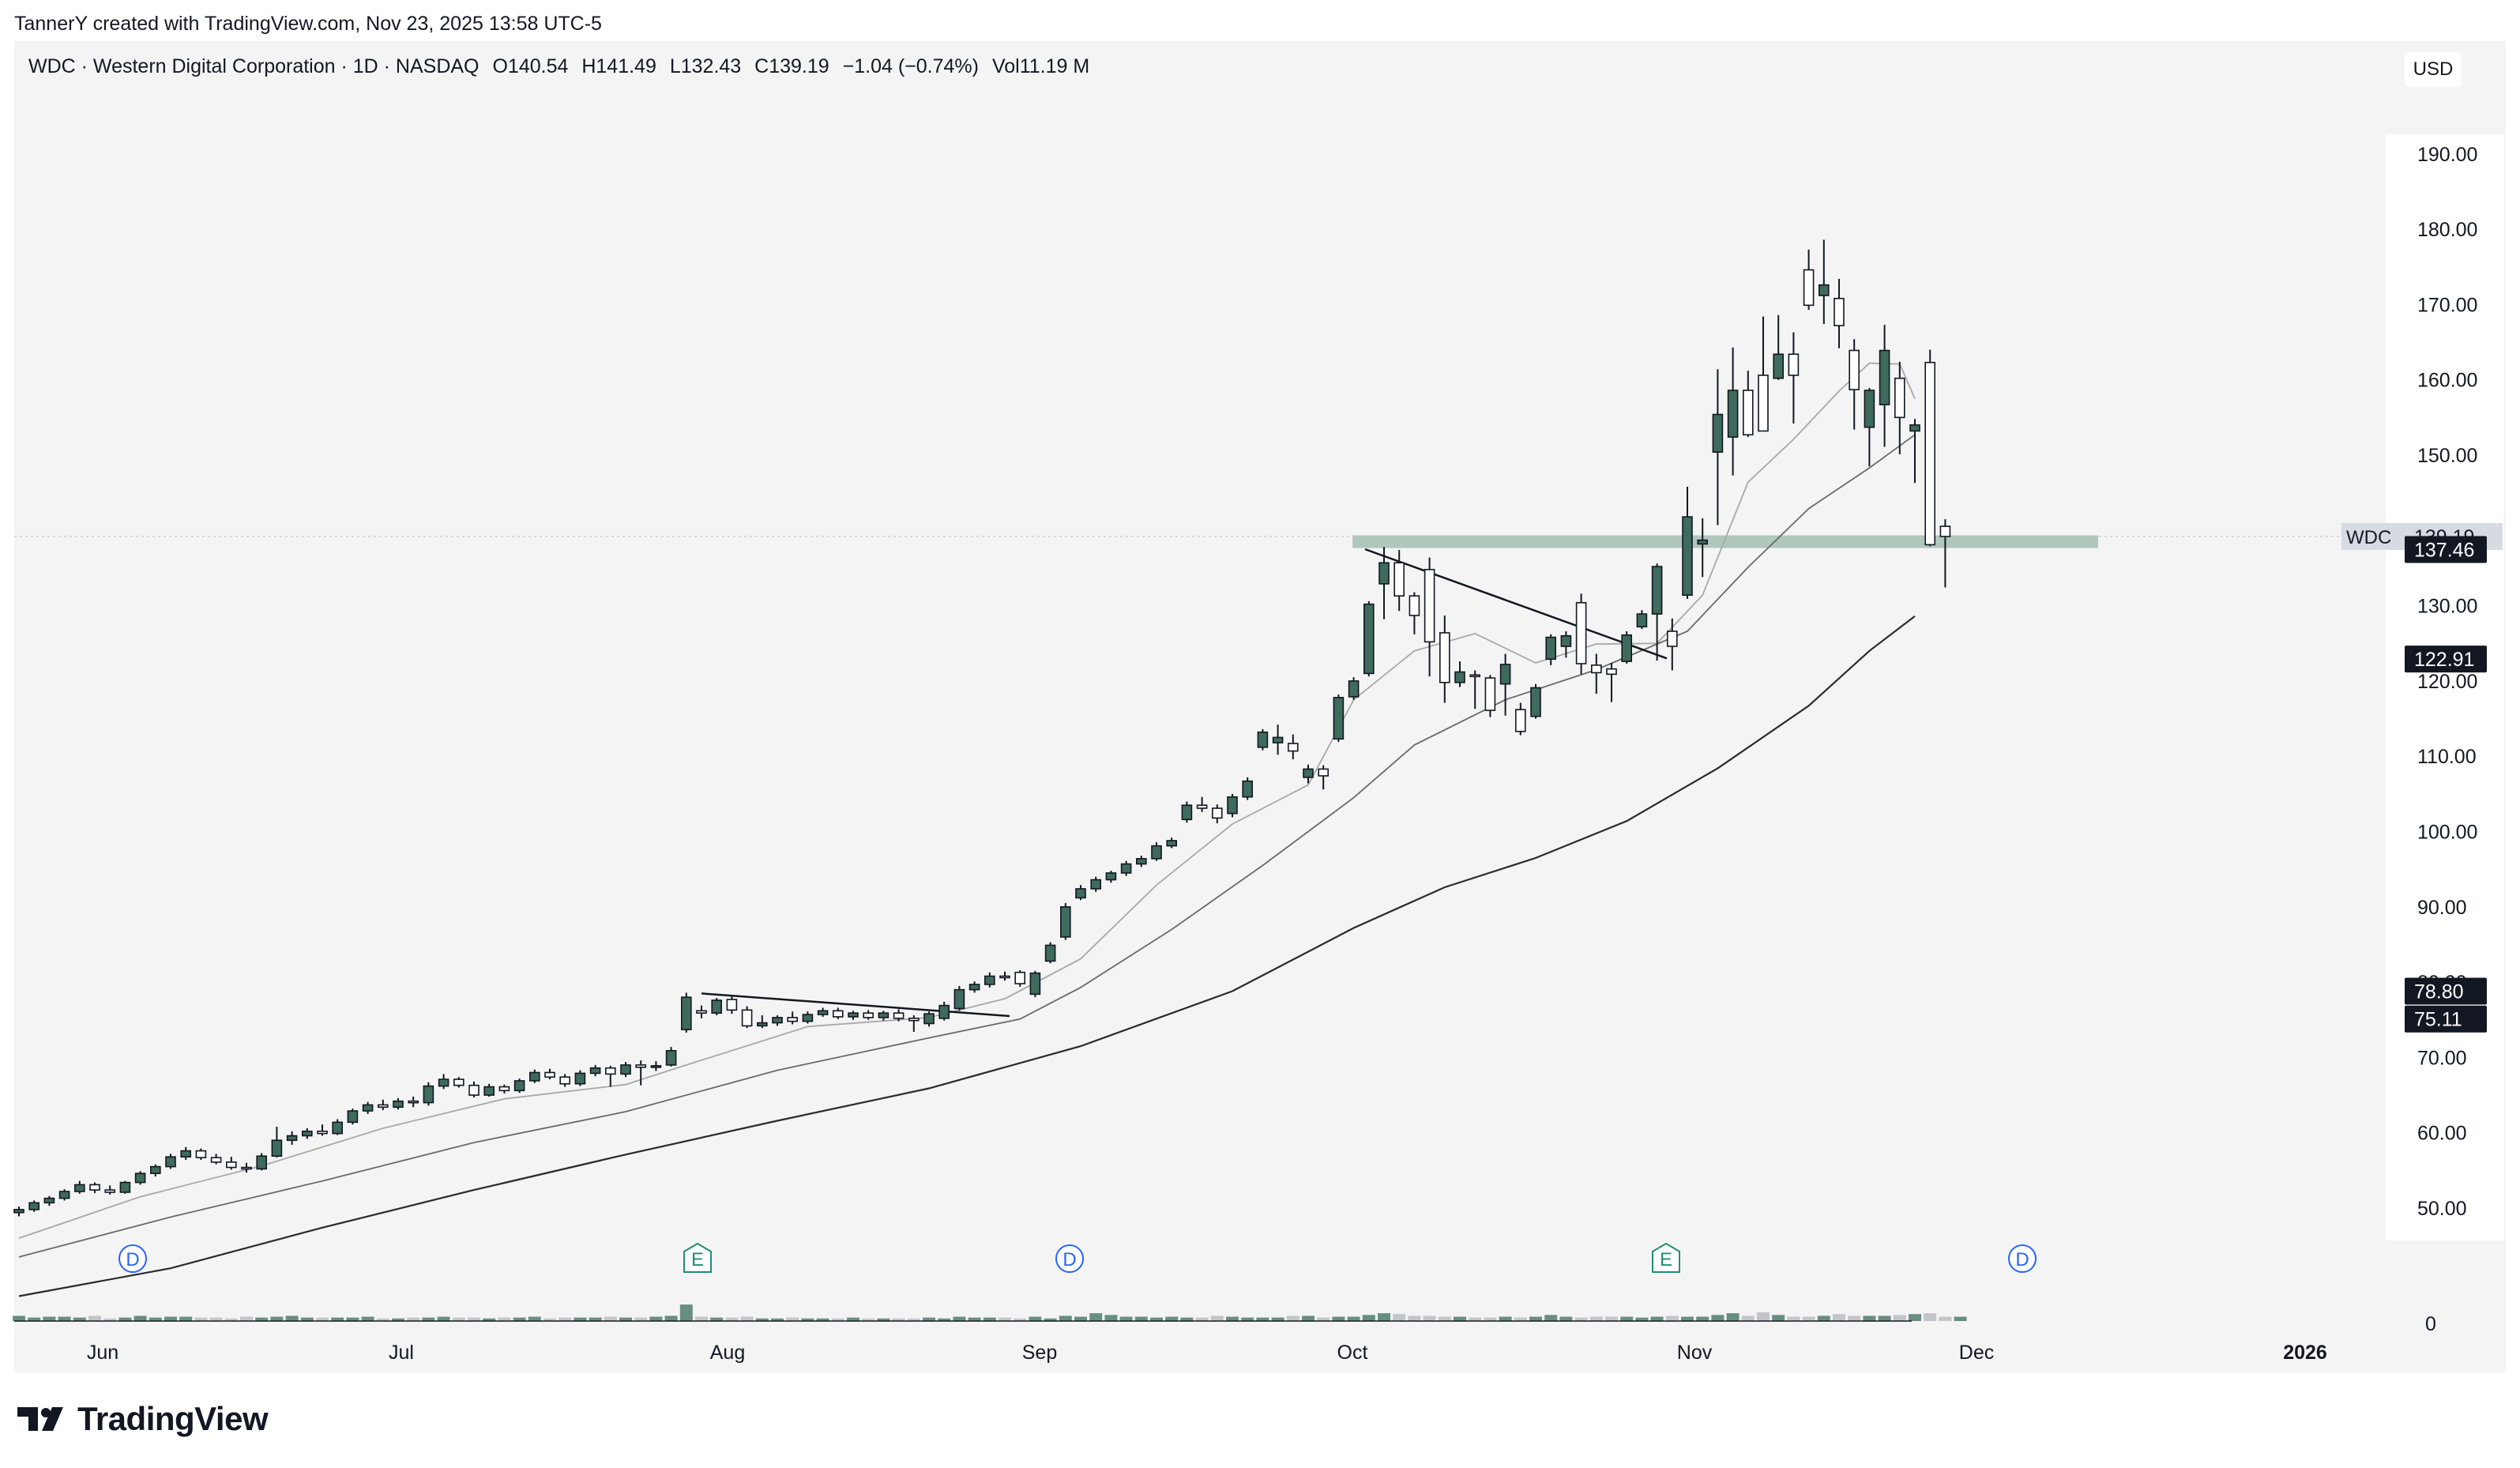 The width and height of the screenshot is (2520, 1468). What do you see at coordinates (1516, 604) in the screenshot?
I see `trendline` at bounding box center [1516, 604].